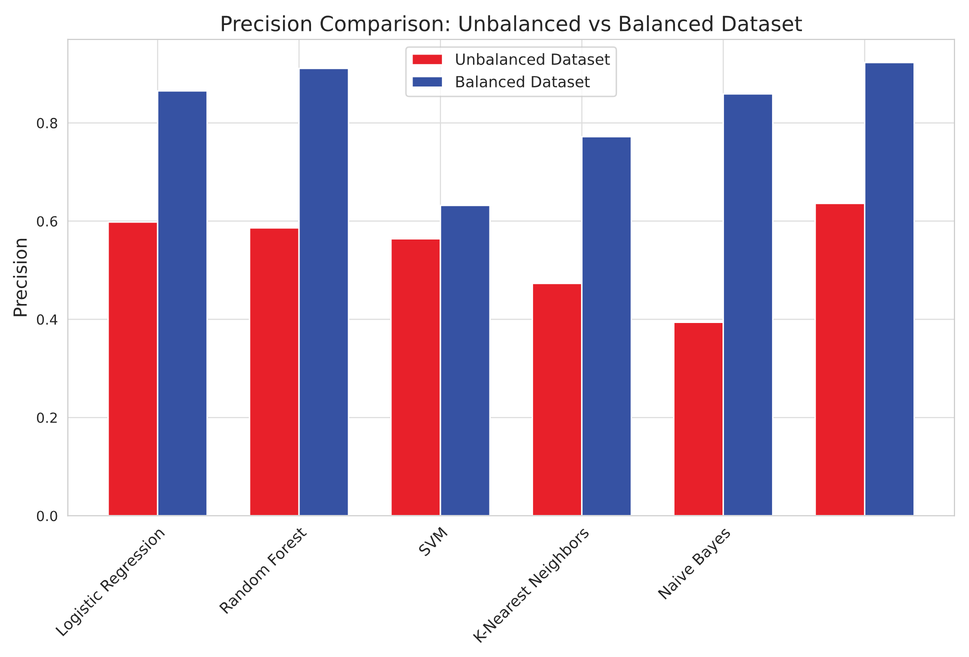 The image size is (969, 657). I want to click on y-axis-title: Precision, so click(19, 277).